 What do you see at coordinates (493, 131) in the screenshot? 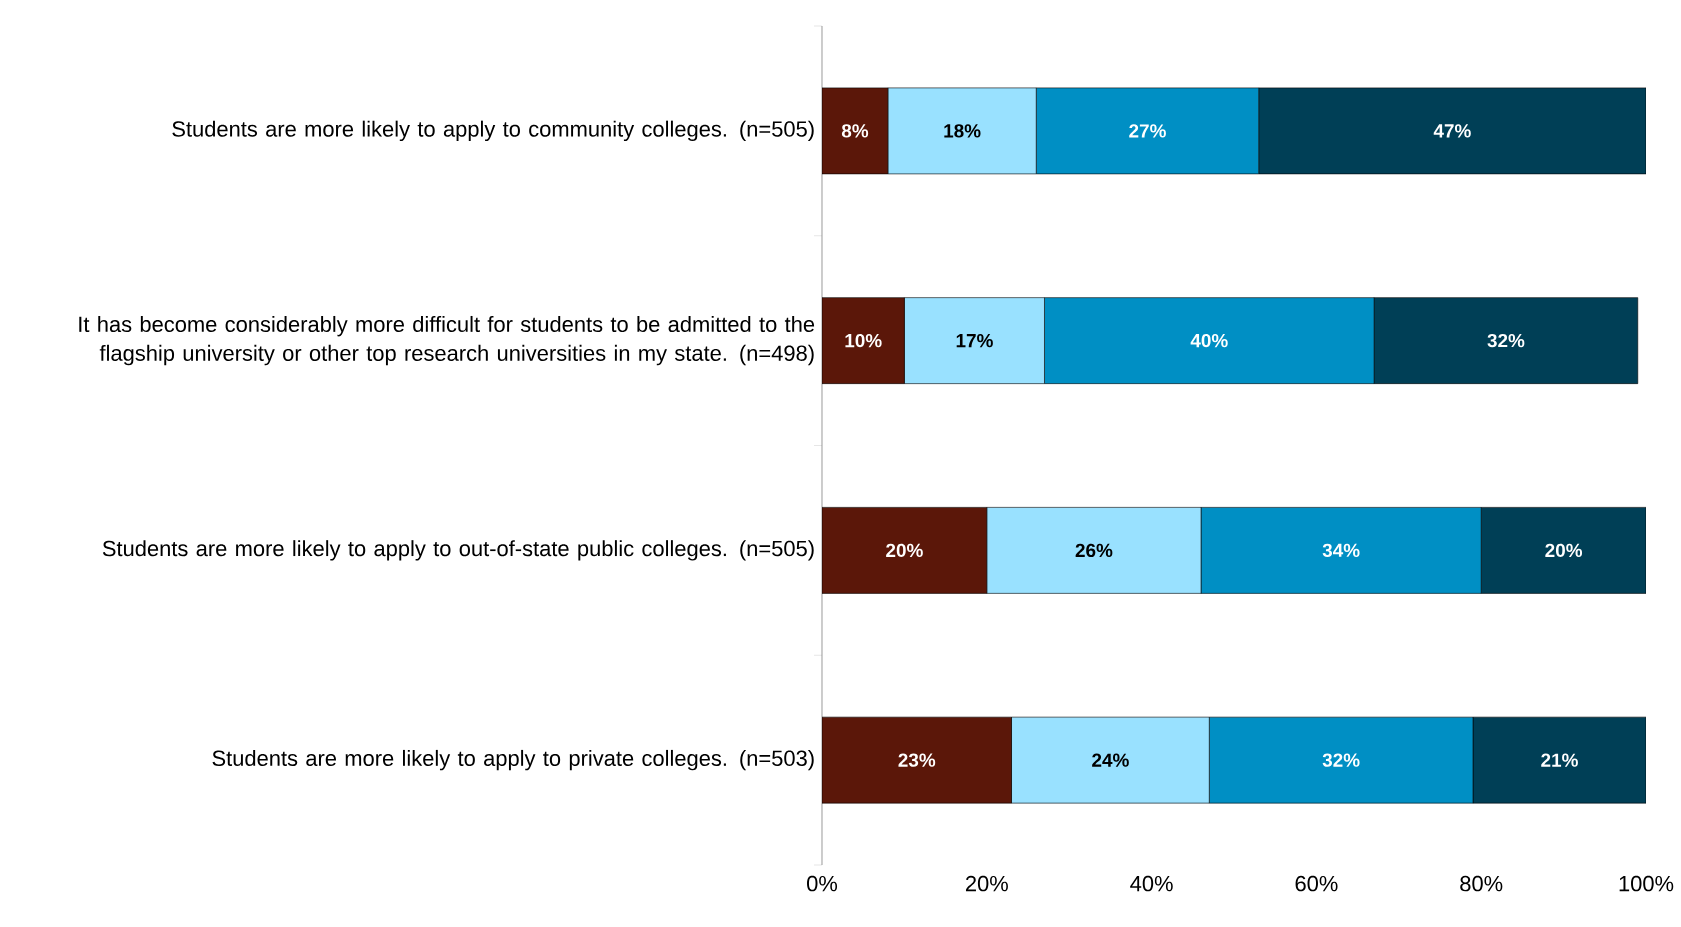
I see `y-tick-label: Students are more likely to apply to community colleges. (n=505)` at bounding box center [493, 131].